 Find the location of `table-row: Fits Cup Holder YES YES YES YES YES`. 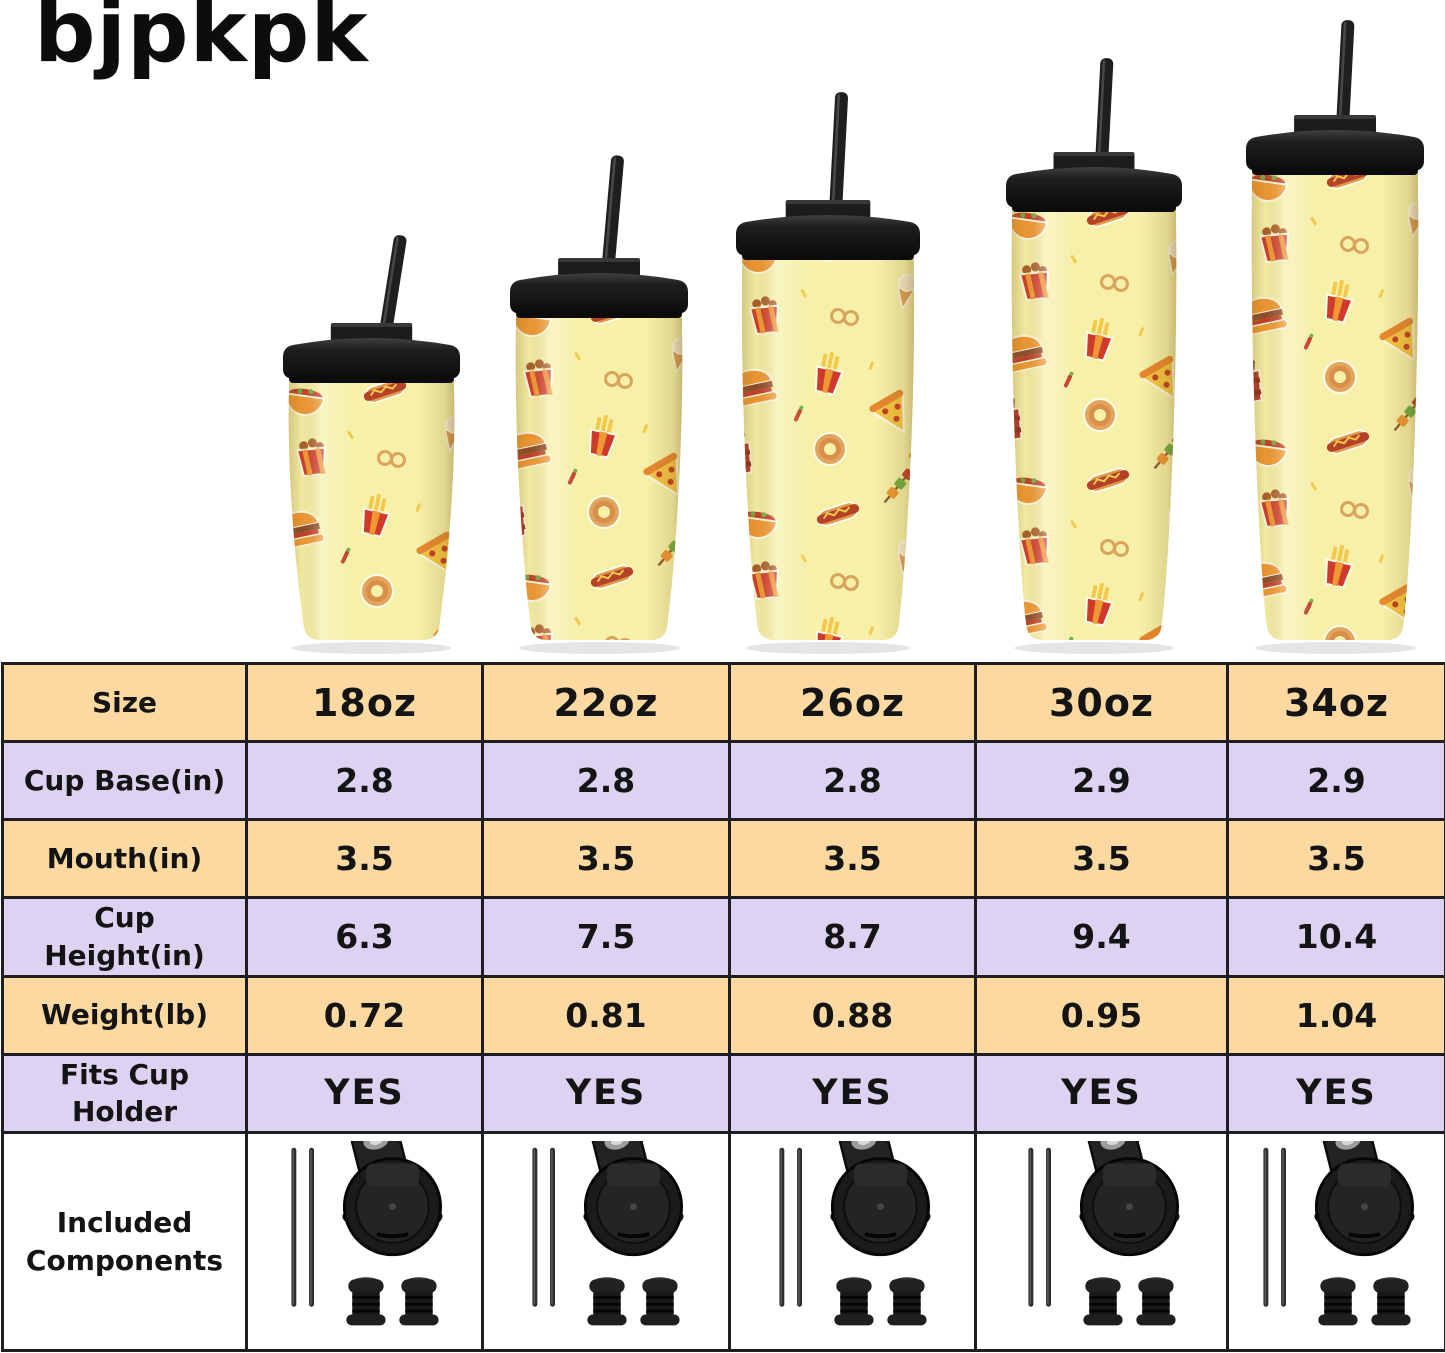

table-row: Fits Cup Holder YES YES YES YES YES is located at coordinates (723, 1093).